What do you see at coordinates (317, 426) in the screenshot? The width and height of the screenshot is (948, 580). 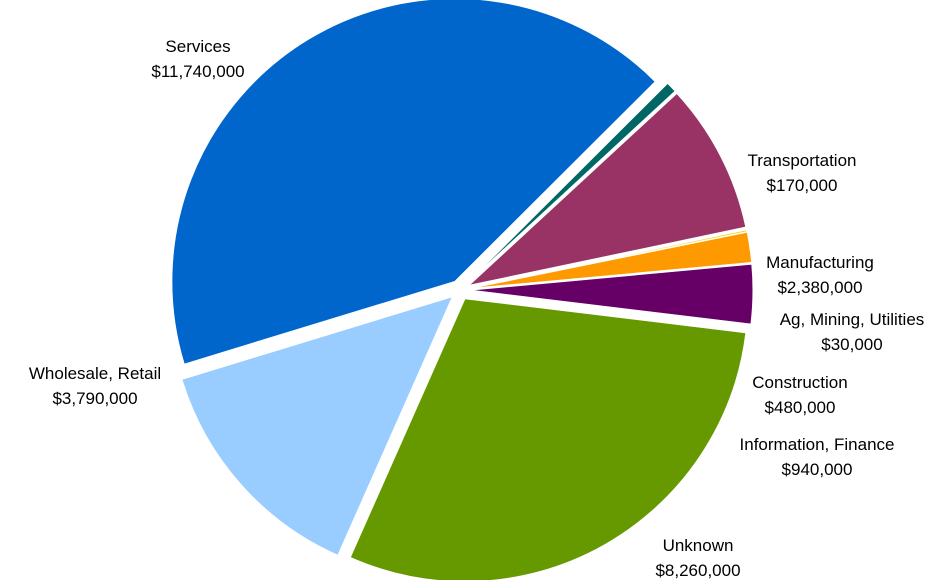 I see `pie-slice-wholesale-retail` at bounding box center [317, 426].